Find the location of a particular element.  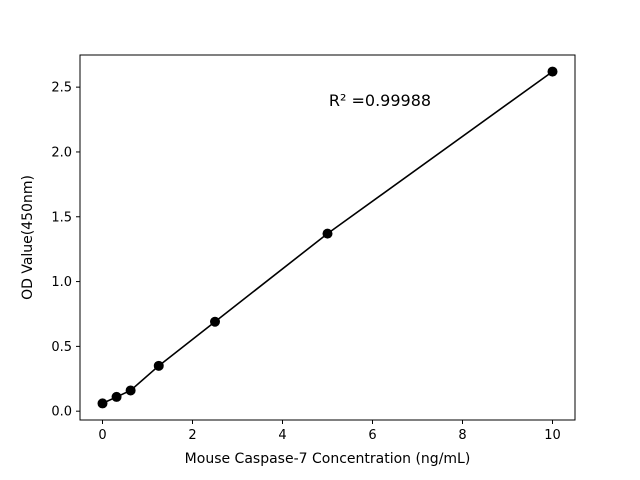

x-tick-label: 8 is located at coordinates (462, 435).